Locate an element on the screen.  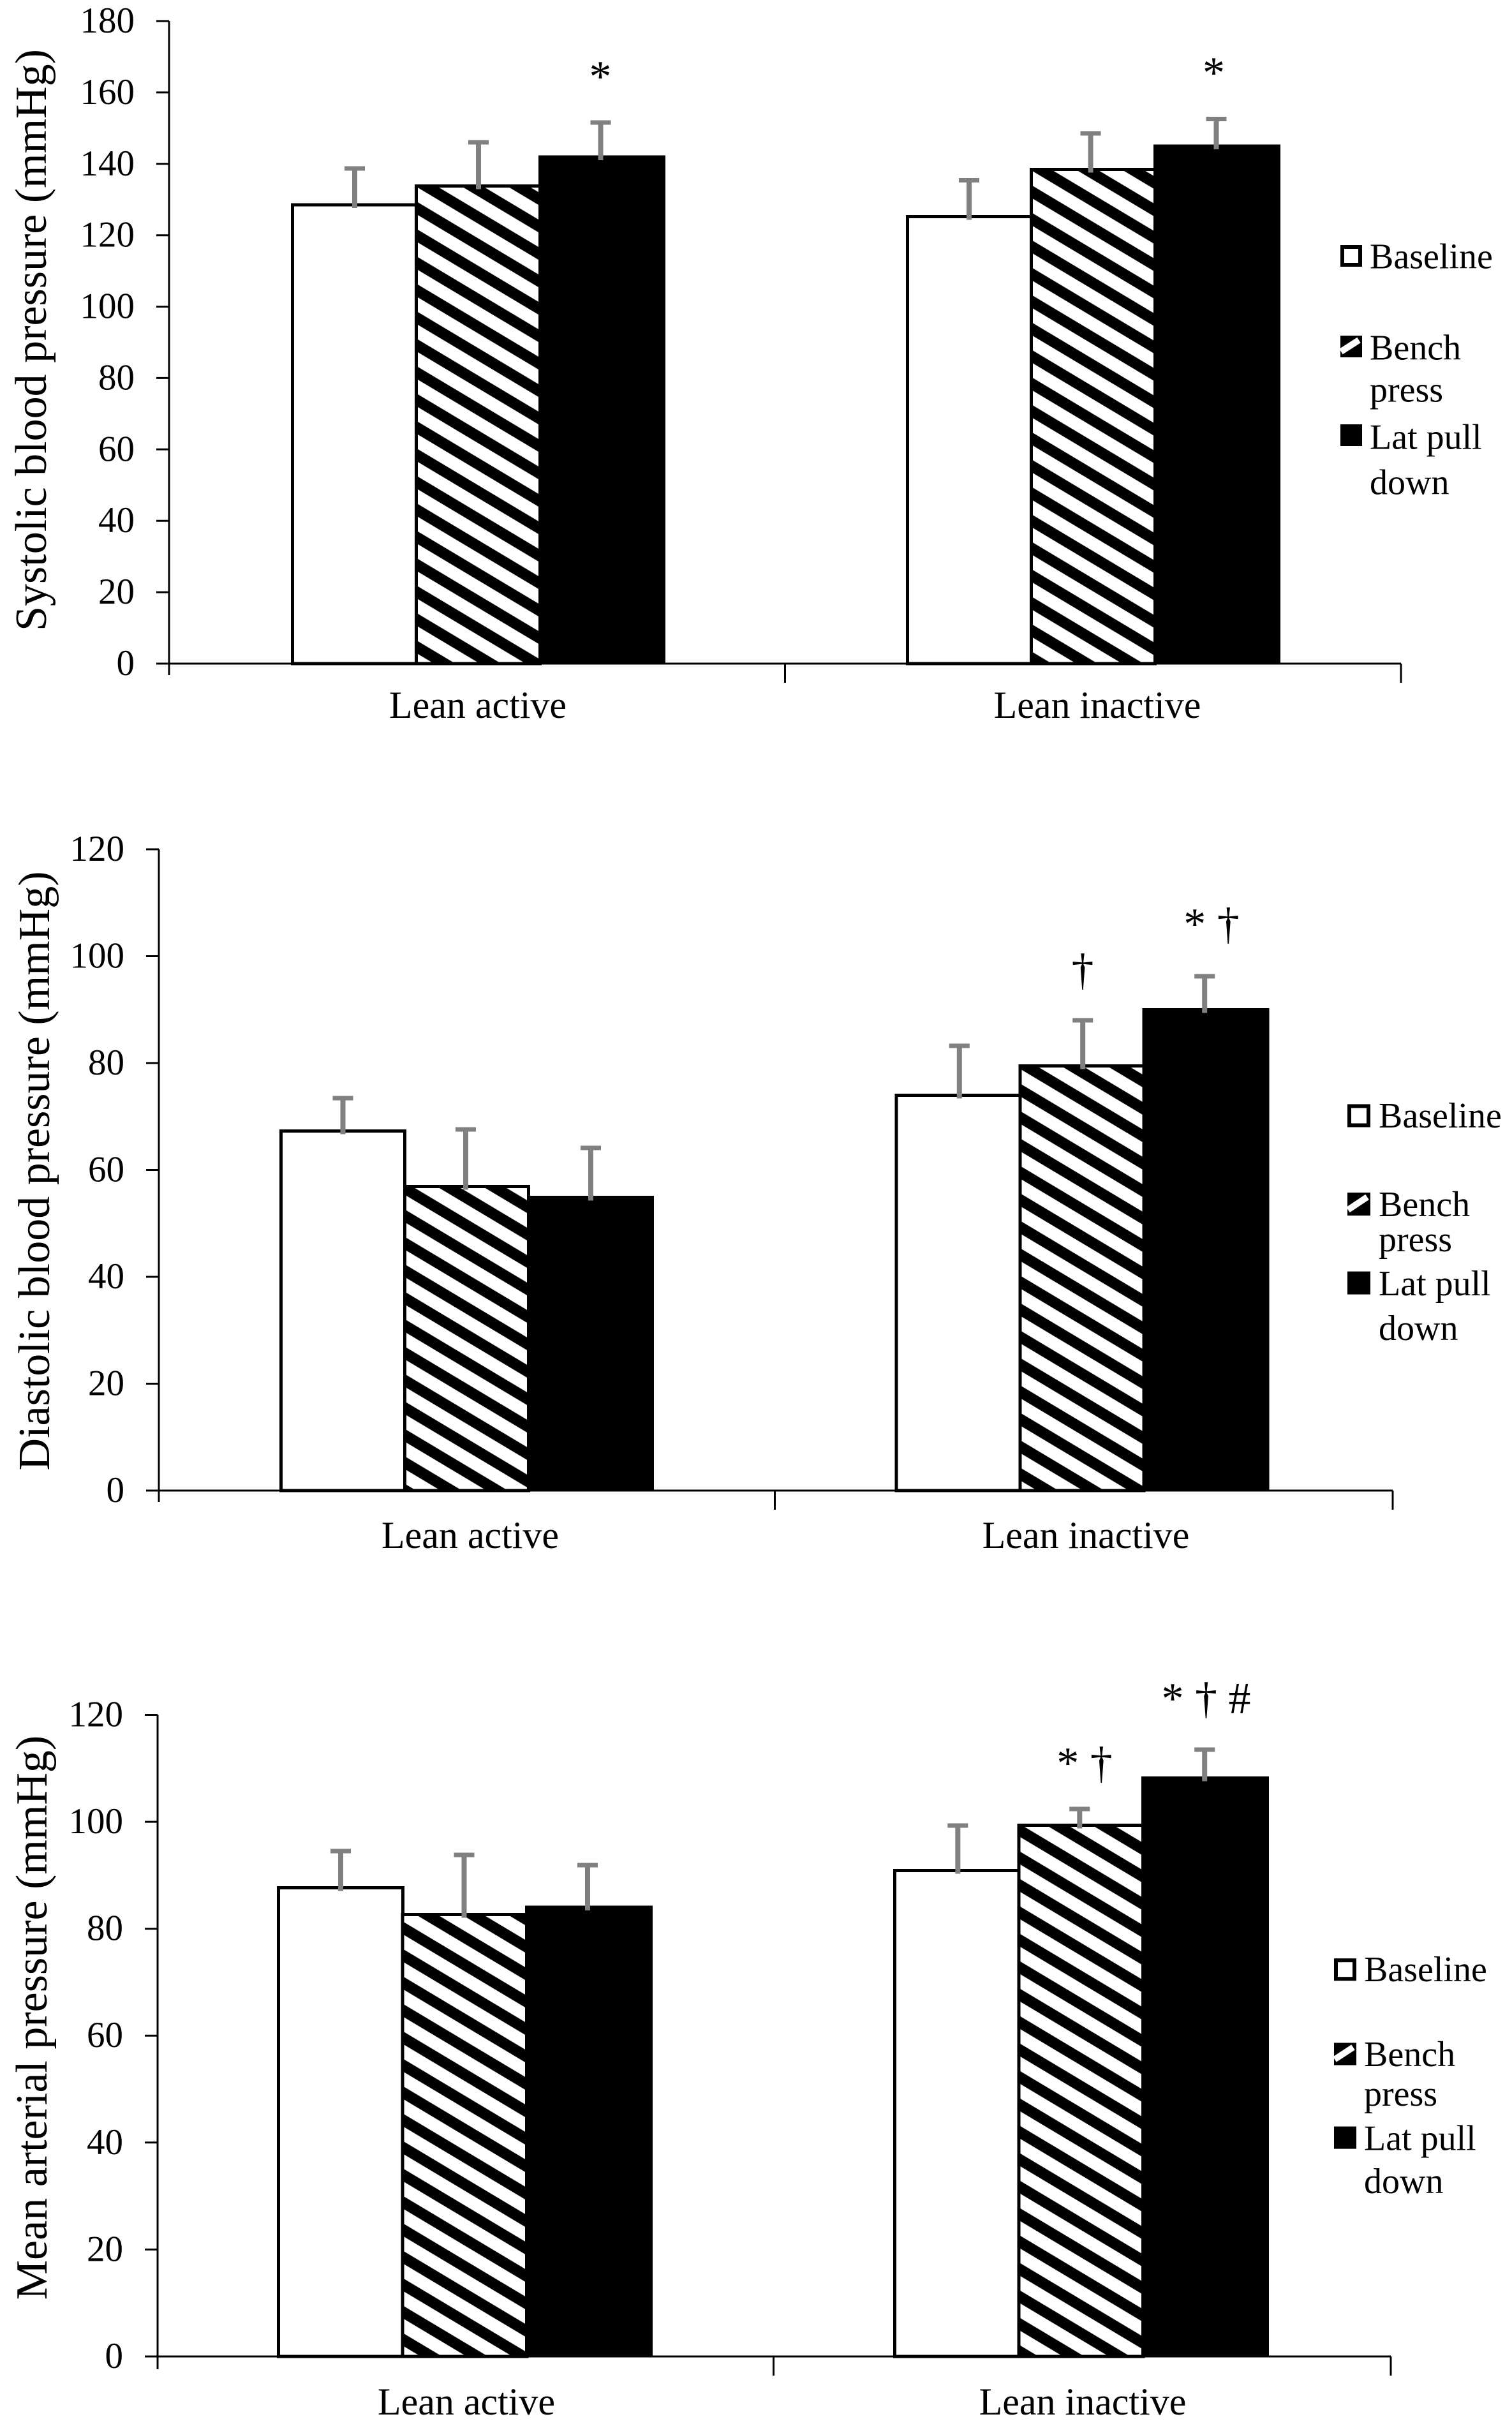
svg-text: 160 is located at coordinates (107, 92).